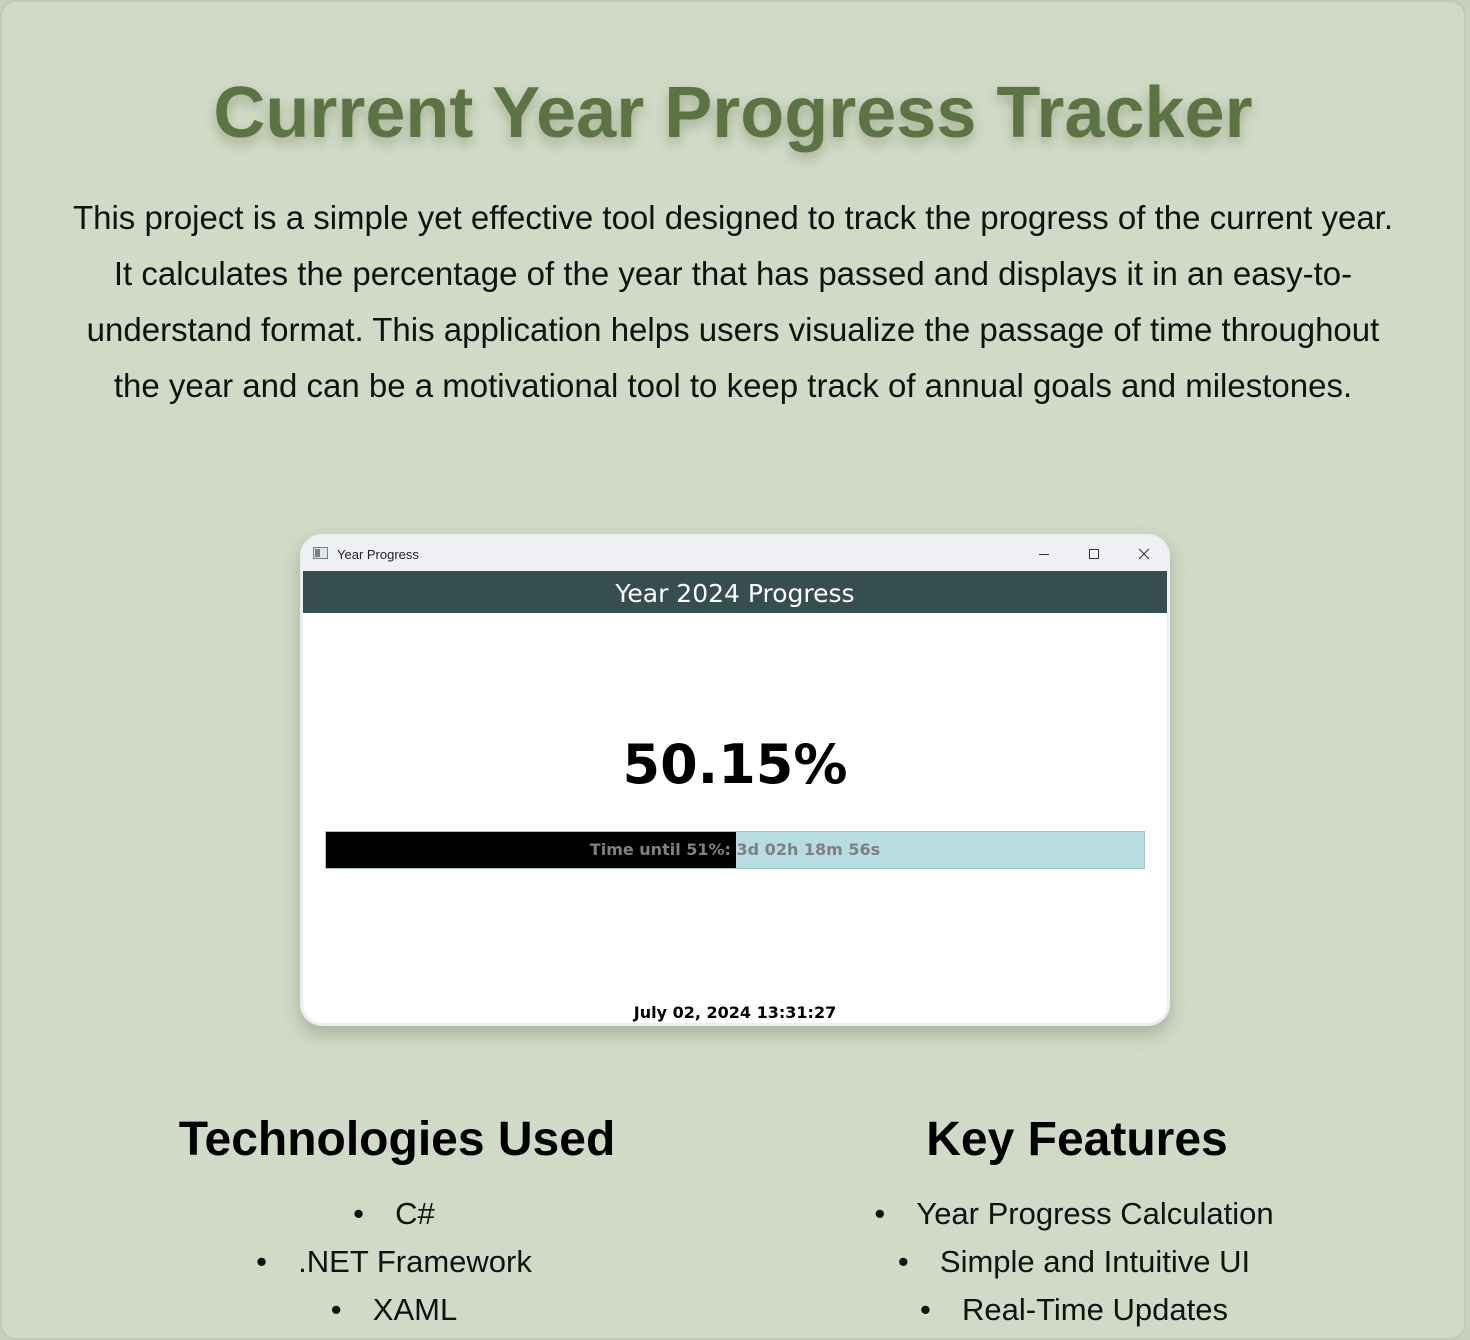  I want to click on page-title: Current Year Progress Tracker, so click(733, 113).